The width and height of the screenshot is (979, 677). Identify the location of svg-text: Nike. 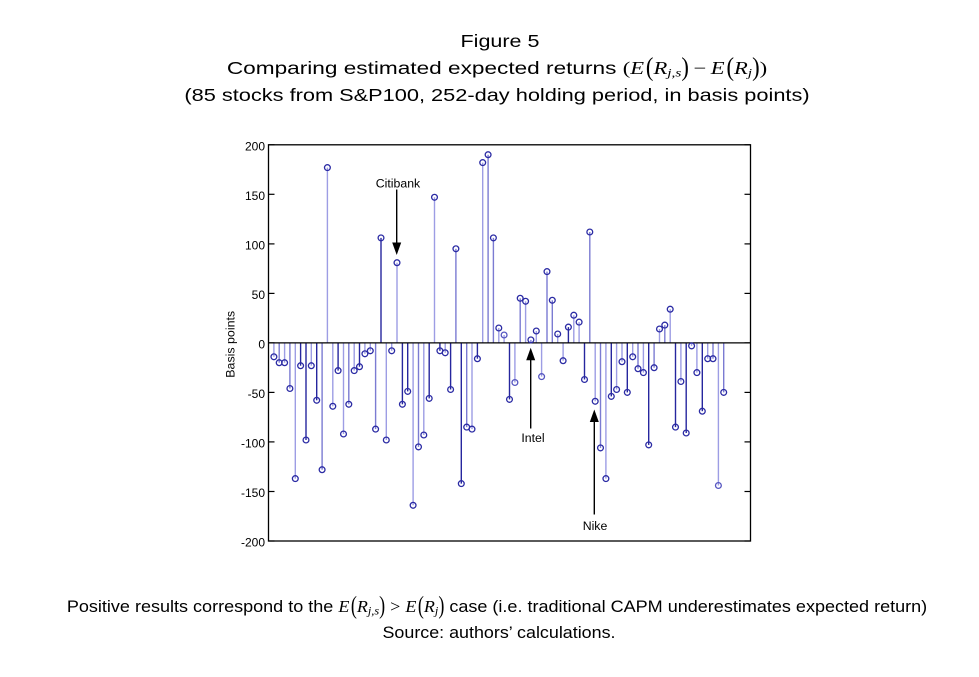
(595, 526).